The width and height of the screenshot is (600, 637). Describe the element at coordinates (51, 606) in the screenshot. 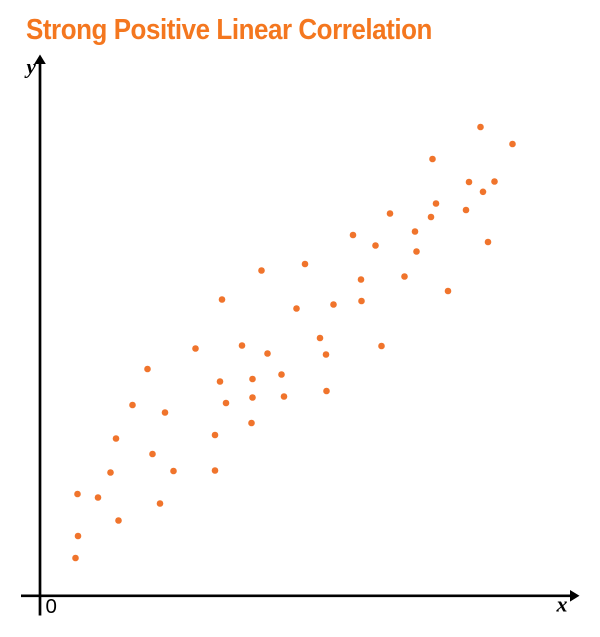

I see `svg-text: 0` at that location.